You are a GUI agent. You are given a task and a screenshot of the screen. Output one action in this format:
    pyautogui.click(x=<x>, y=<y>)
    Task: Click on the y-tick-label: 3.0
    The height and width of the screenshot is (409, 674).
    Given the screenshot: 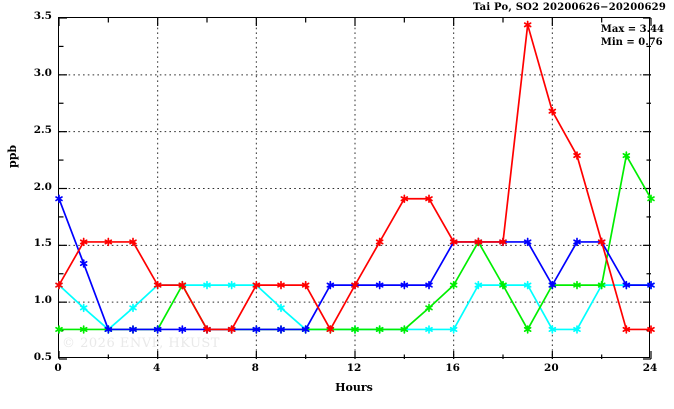 What is the action you would take?
    pyautogui.click(x=42, y=72)
    